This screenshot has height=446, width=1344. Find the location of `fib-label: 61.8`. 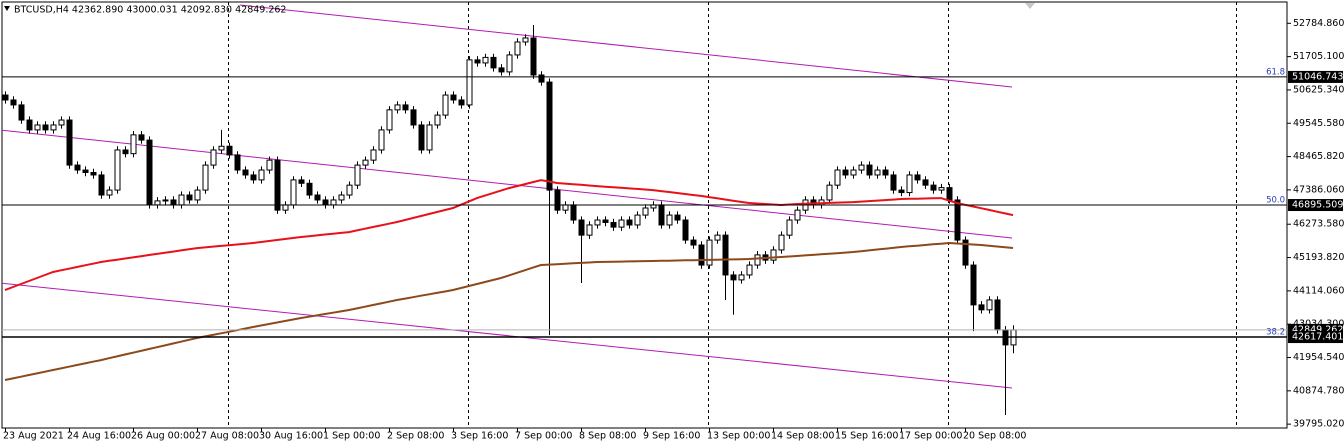

fib-label: 61.8 is located at coordinates (1275, 72).